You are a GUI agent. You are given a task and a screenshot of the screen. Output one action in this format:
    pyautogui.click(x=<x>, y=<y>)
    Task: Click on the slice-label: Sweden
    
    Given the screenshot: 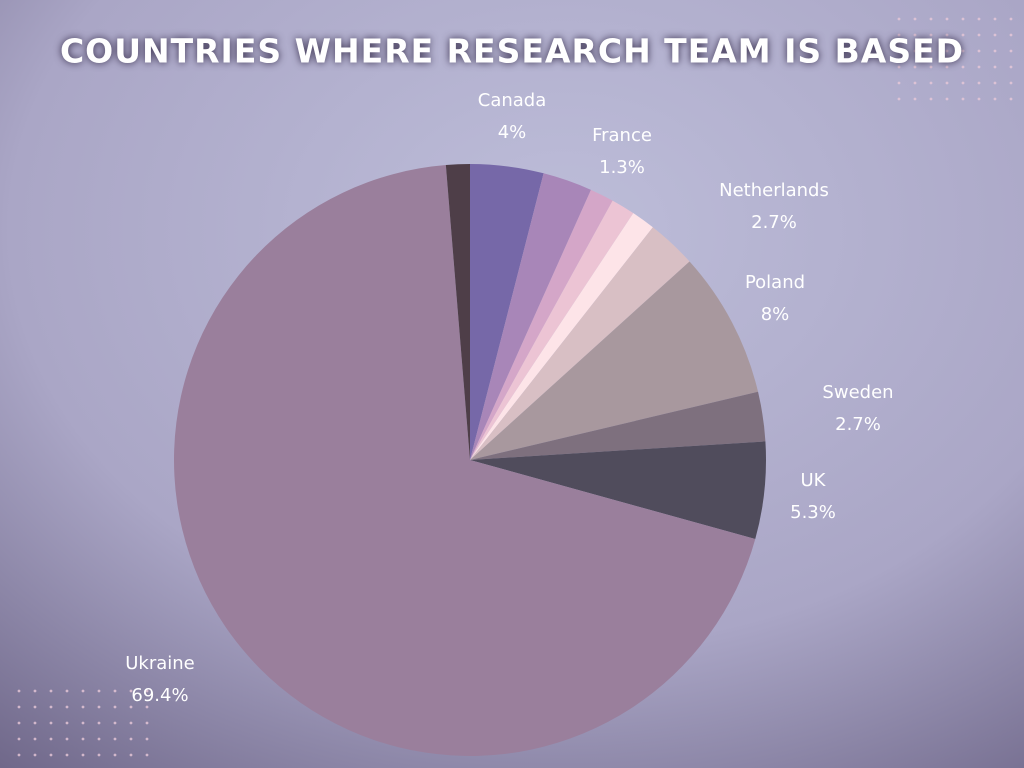 What is the action you would take?
    pyautogui.click(x=857, y=392)
    